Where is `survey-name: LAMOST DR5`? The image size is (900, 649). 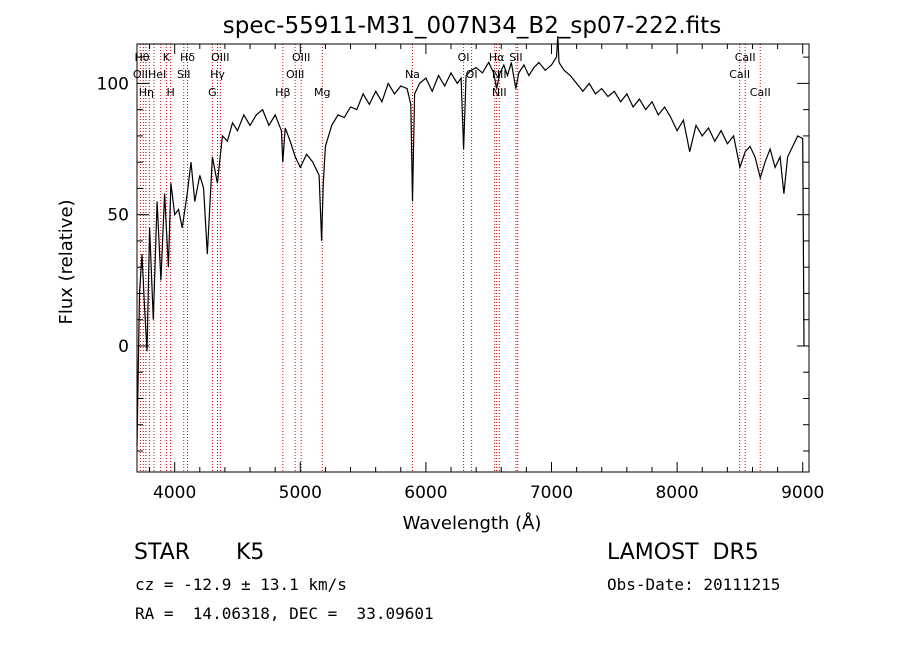 survey-name: LAMOST DR5 is located at coordinates (683, 552).